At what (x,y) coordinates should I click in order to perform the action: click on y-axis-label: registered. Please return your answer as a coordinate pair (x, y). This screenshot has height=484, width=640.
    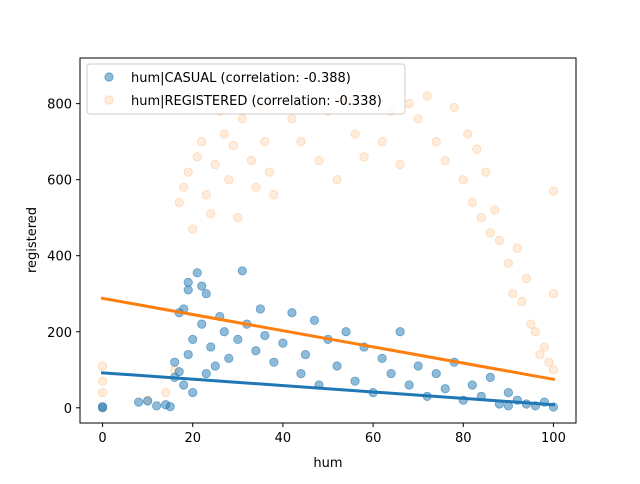
    Looking at the image, I should click on (32, 240).